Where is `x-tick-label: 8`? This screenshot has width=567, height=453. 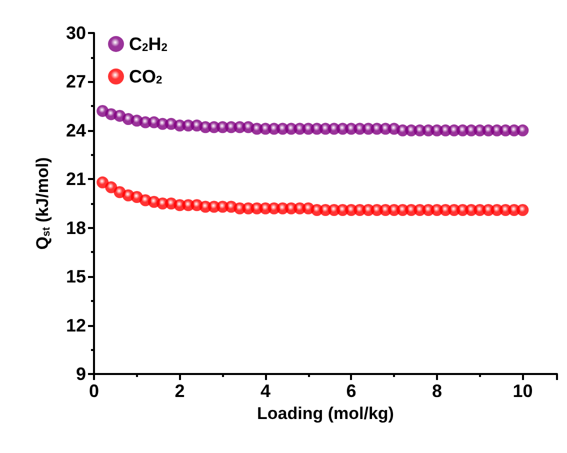 x-tick-label: 8 is located at coordinates (437, 391).